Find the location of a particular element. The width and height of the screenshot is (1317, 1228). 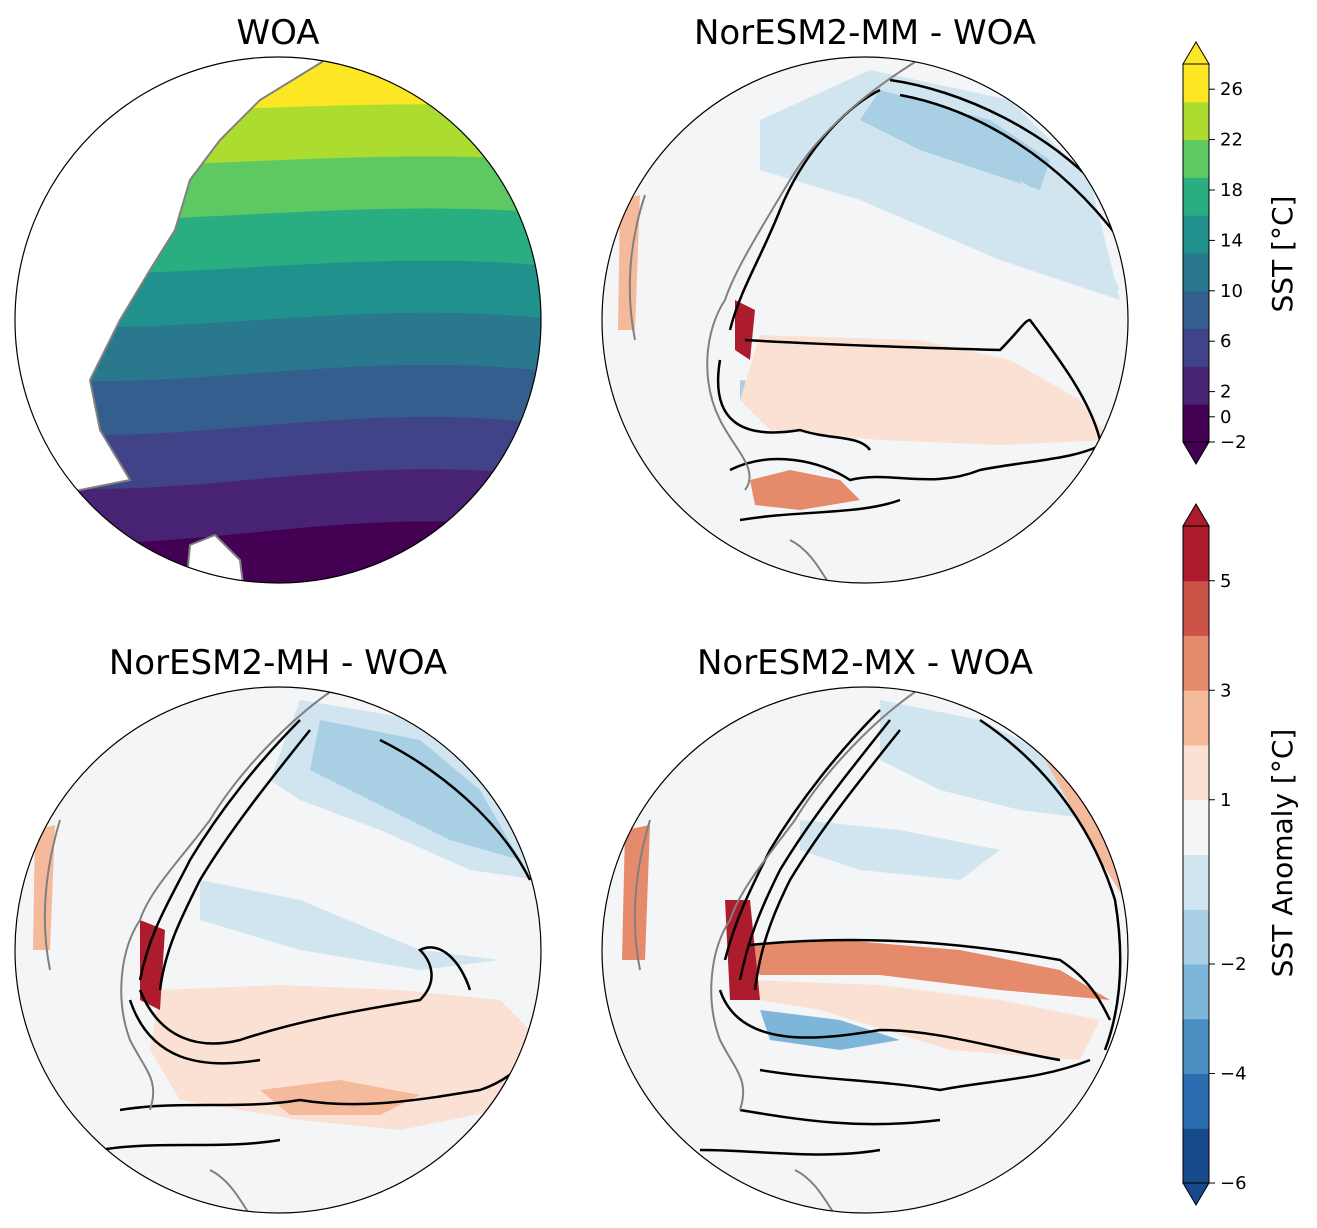

colorbar-tick-label: 10 is located at coordinates (1231, 291).